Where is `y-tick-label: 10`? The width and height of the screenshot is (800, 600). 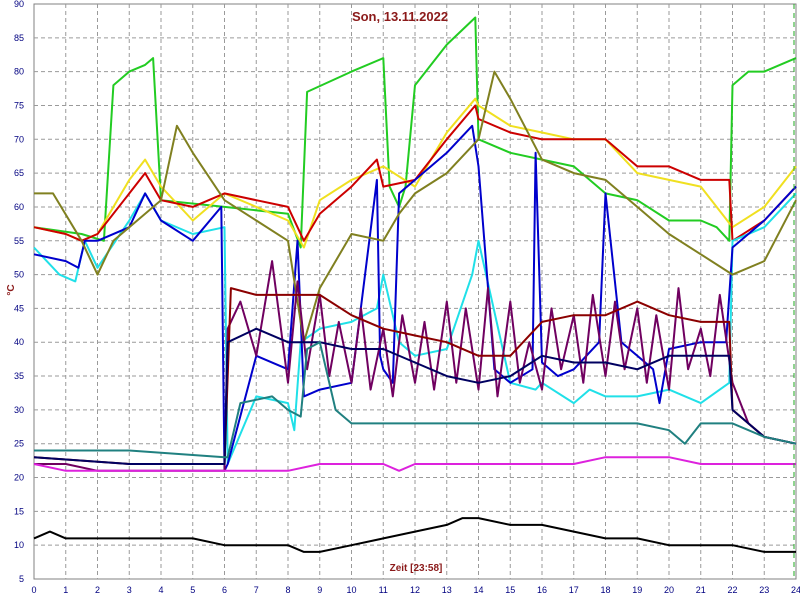 y-tick-label: 10 is located at coordinates (19, 545).